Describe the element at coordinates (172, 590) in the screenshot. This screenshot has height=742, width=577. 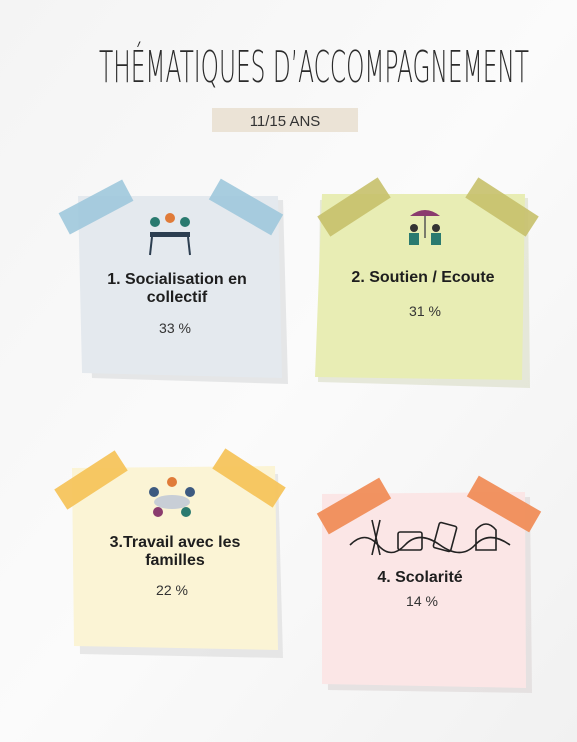
I see `card-value: 22 %` at that location.